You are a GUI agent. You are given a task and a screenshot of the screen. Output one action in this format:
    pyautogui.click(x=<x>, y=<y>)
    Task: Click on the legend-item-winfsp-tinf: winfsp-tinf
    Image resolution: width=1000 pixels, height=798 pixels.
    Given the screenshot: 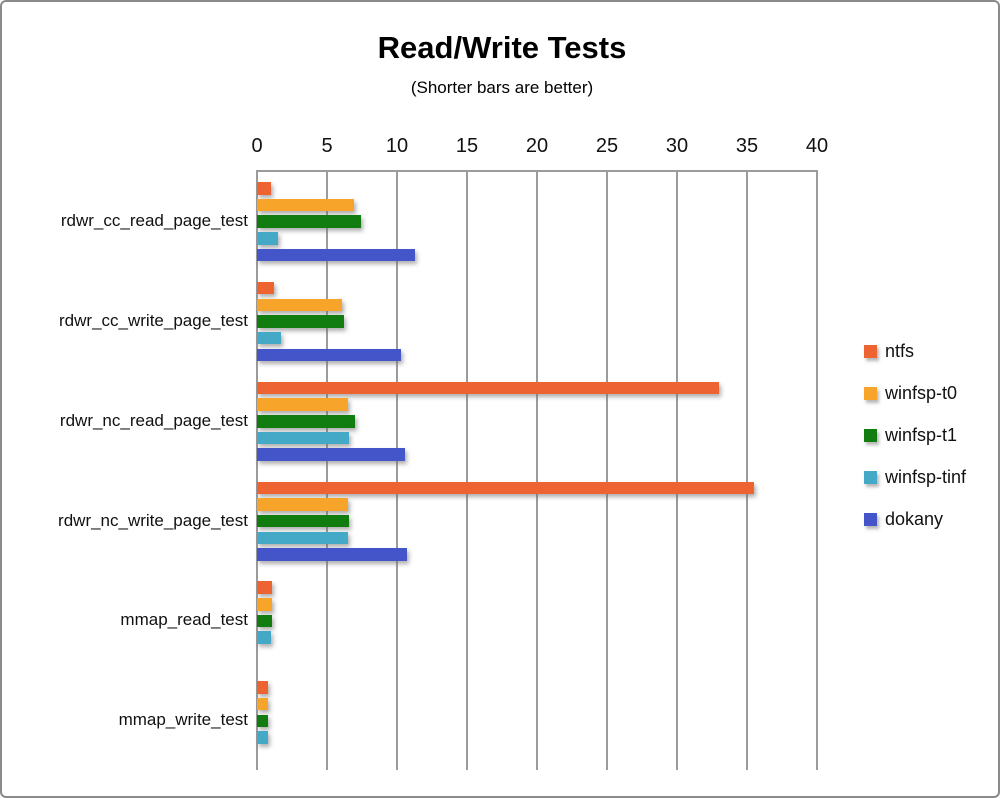 What is the action you would take?
    pyautogui.click(x=915, y=477)
    